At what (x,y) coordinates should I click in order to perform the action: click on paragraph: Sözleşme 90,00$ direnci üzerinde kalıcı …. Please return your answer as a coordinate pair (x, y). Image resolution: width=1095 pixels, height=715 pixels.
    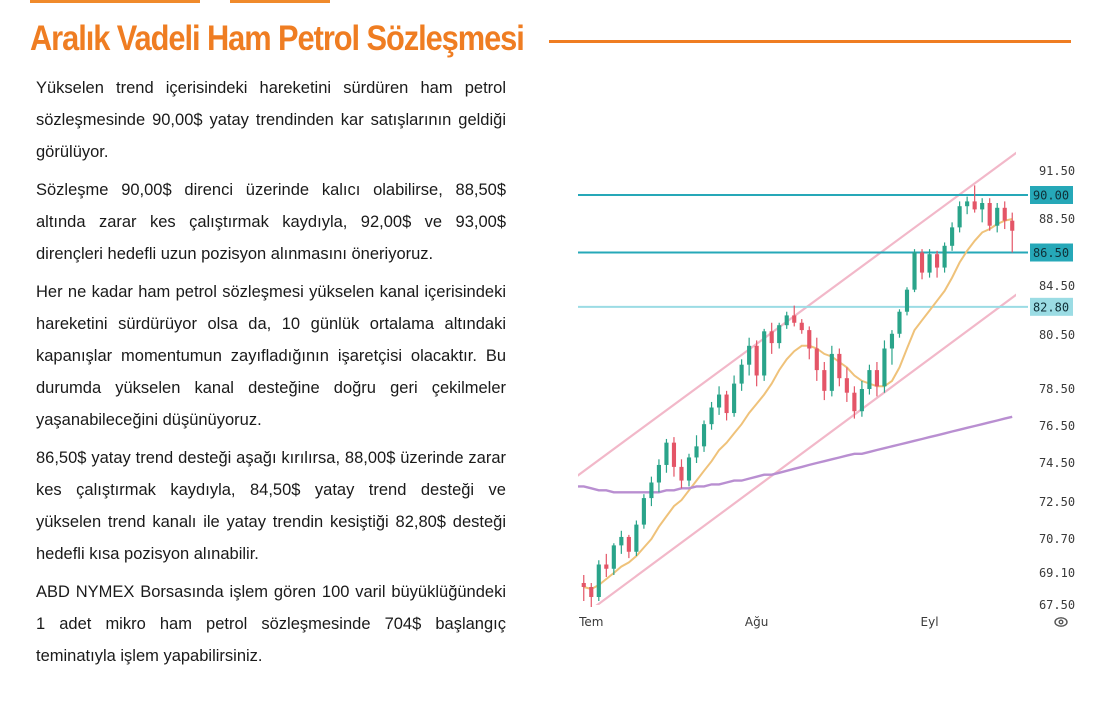
    Looking at the image, I should click on (271, 222).